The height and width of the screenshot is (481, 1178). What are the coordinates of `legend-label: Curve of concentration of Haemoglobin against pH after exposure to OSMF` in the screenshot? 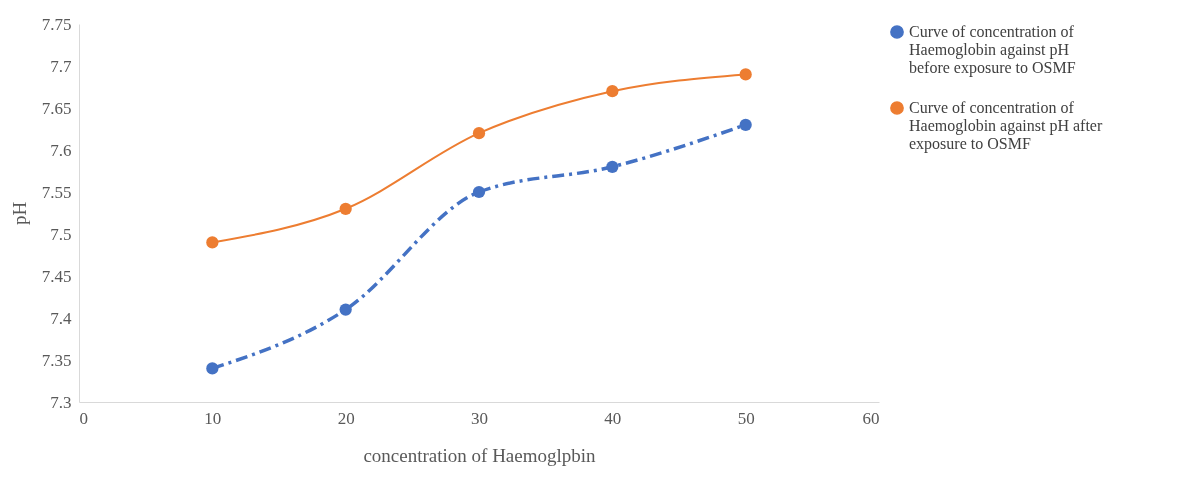 It's located at (1006, 126).